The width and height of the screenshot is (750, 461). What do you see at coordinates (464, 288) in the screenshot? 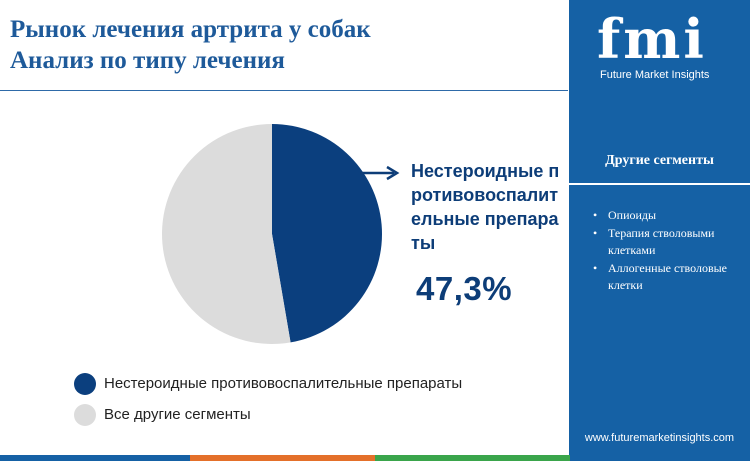
I see `callout-value: 47,3%` at bounding box center [464, 288].